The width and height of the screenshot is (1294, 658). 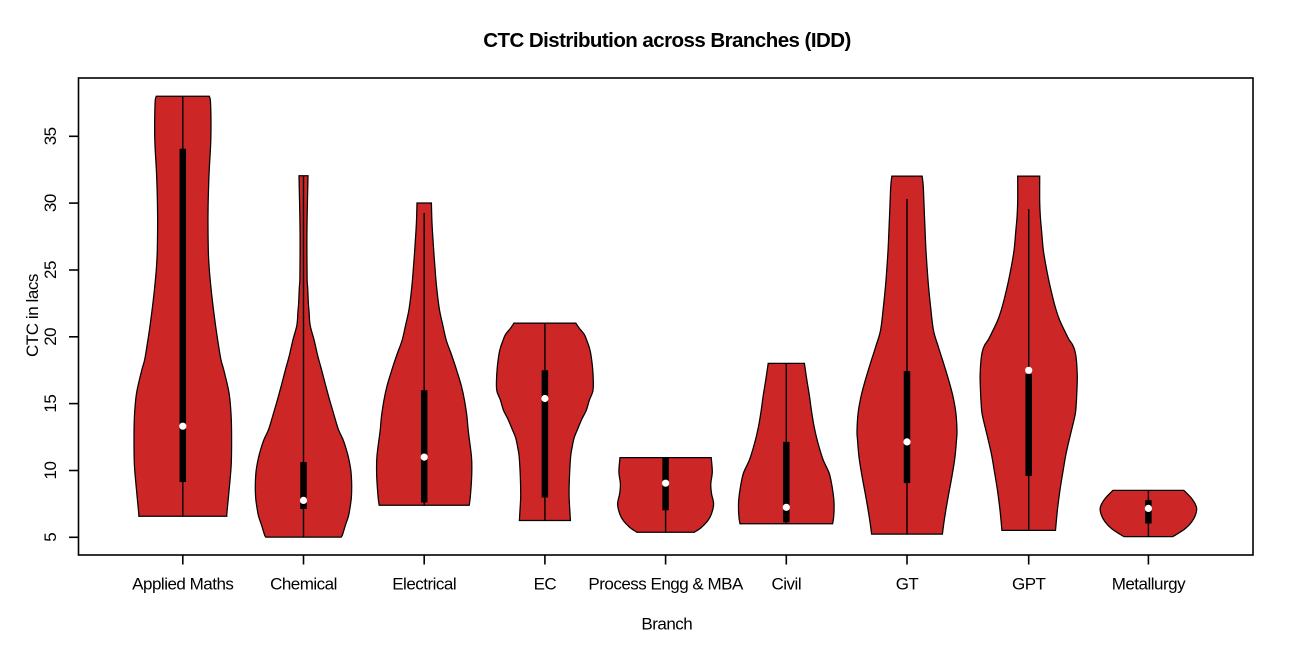 I want to click on svg-text: Electrical, so click(x=424, y=584).